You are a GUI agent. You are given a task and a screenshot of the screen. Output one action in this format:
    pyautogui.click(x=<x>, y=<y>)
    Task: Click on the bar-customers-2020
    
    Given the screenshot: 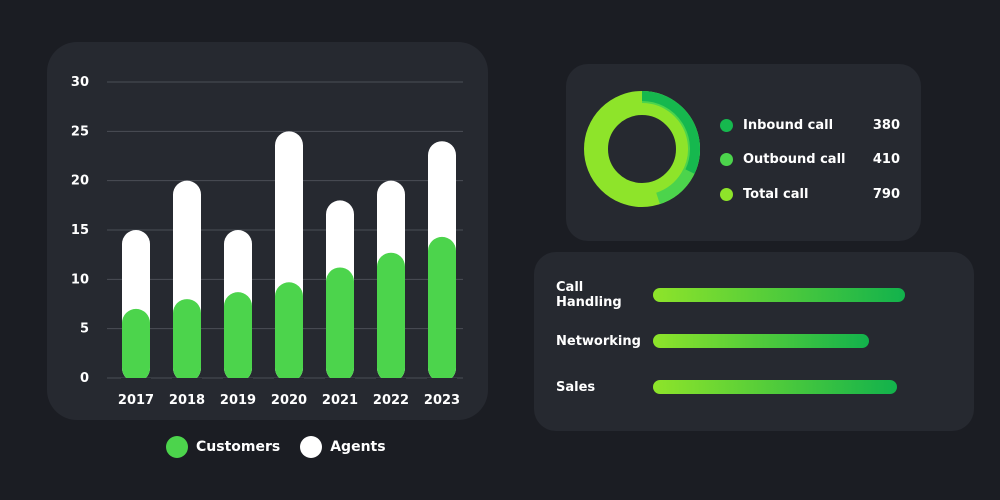 What is the action you would take?
    pyautogui.click(x=289, y=332)
    